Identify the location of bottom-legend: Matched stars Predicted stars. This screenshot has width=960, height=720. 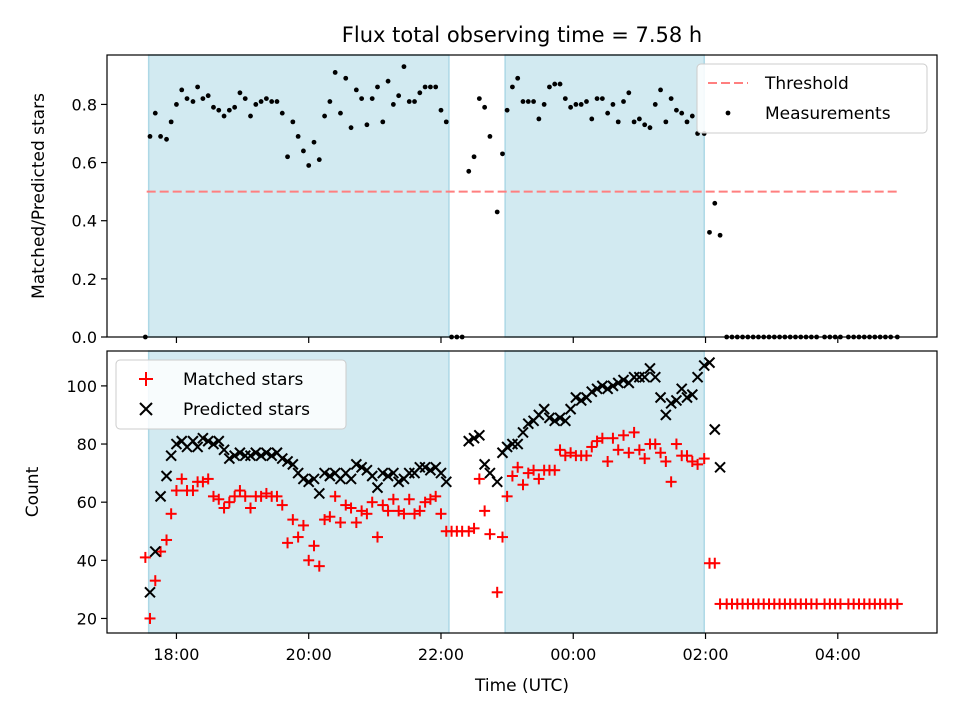
(231, 394).